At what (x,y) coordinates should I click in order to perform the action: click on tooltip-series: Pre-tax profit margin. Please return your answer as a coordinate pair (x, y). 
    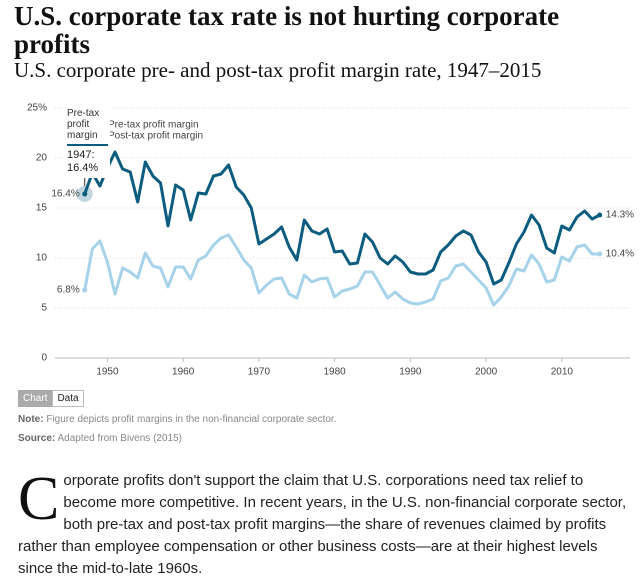
    Looking at the image, I should click on (87, 127).